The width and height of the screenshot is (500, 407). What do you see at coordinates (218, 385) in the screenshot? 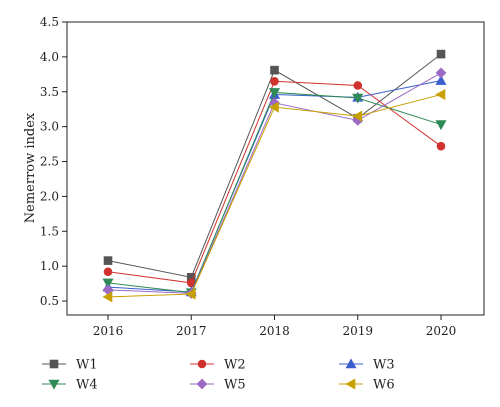
I see `legend-item-w5: W5` at bounding box center [218, 385].